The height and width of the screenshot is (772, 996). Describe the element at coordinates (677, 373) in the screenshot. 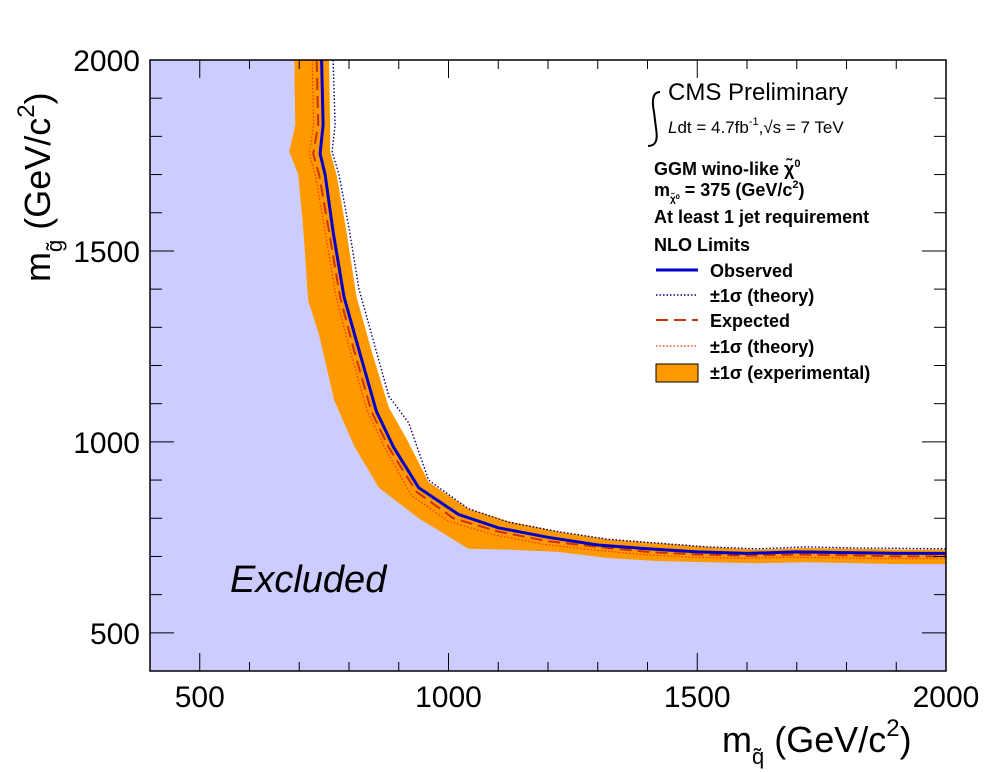

I see `legend-band-swatch` at that location.